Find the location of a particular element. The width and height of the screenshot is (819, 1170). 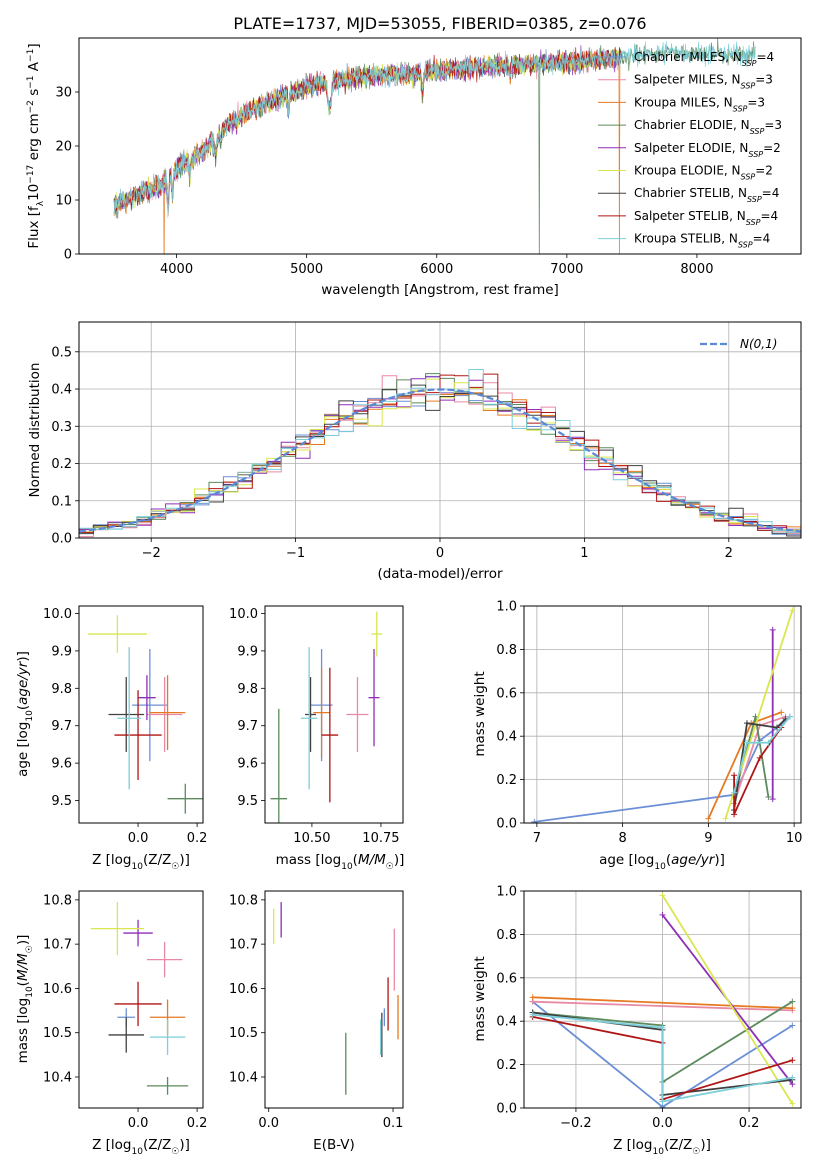

plot-area-weight_vs_age is located at coordinates (663, 715).